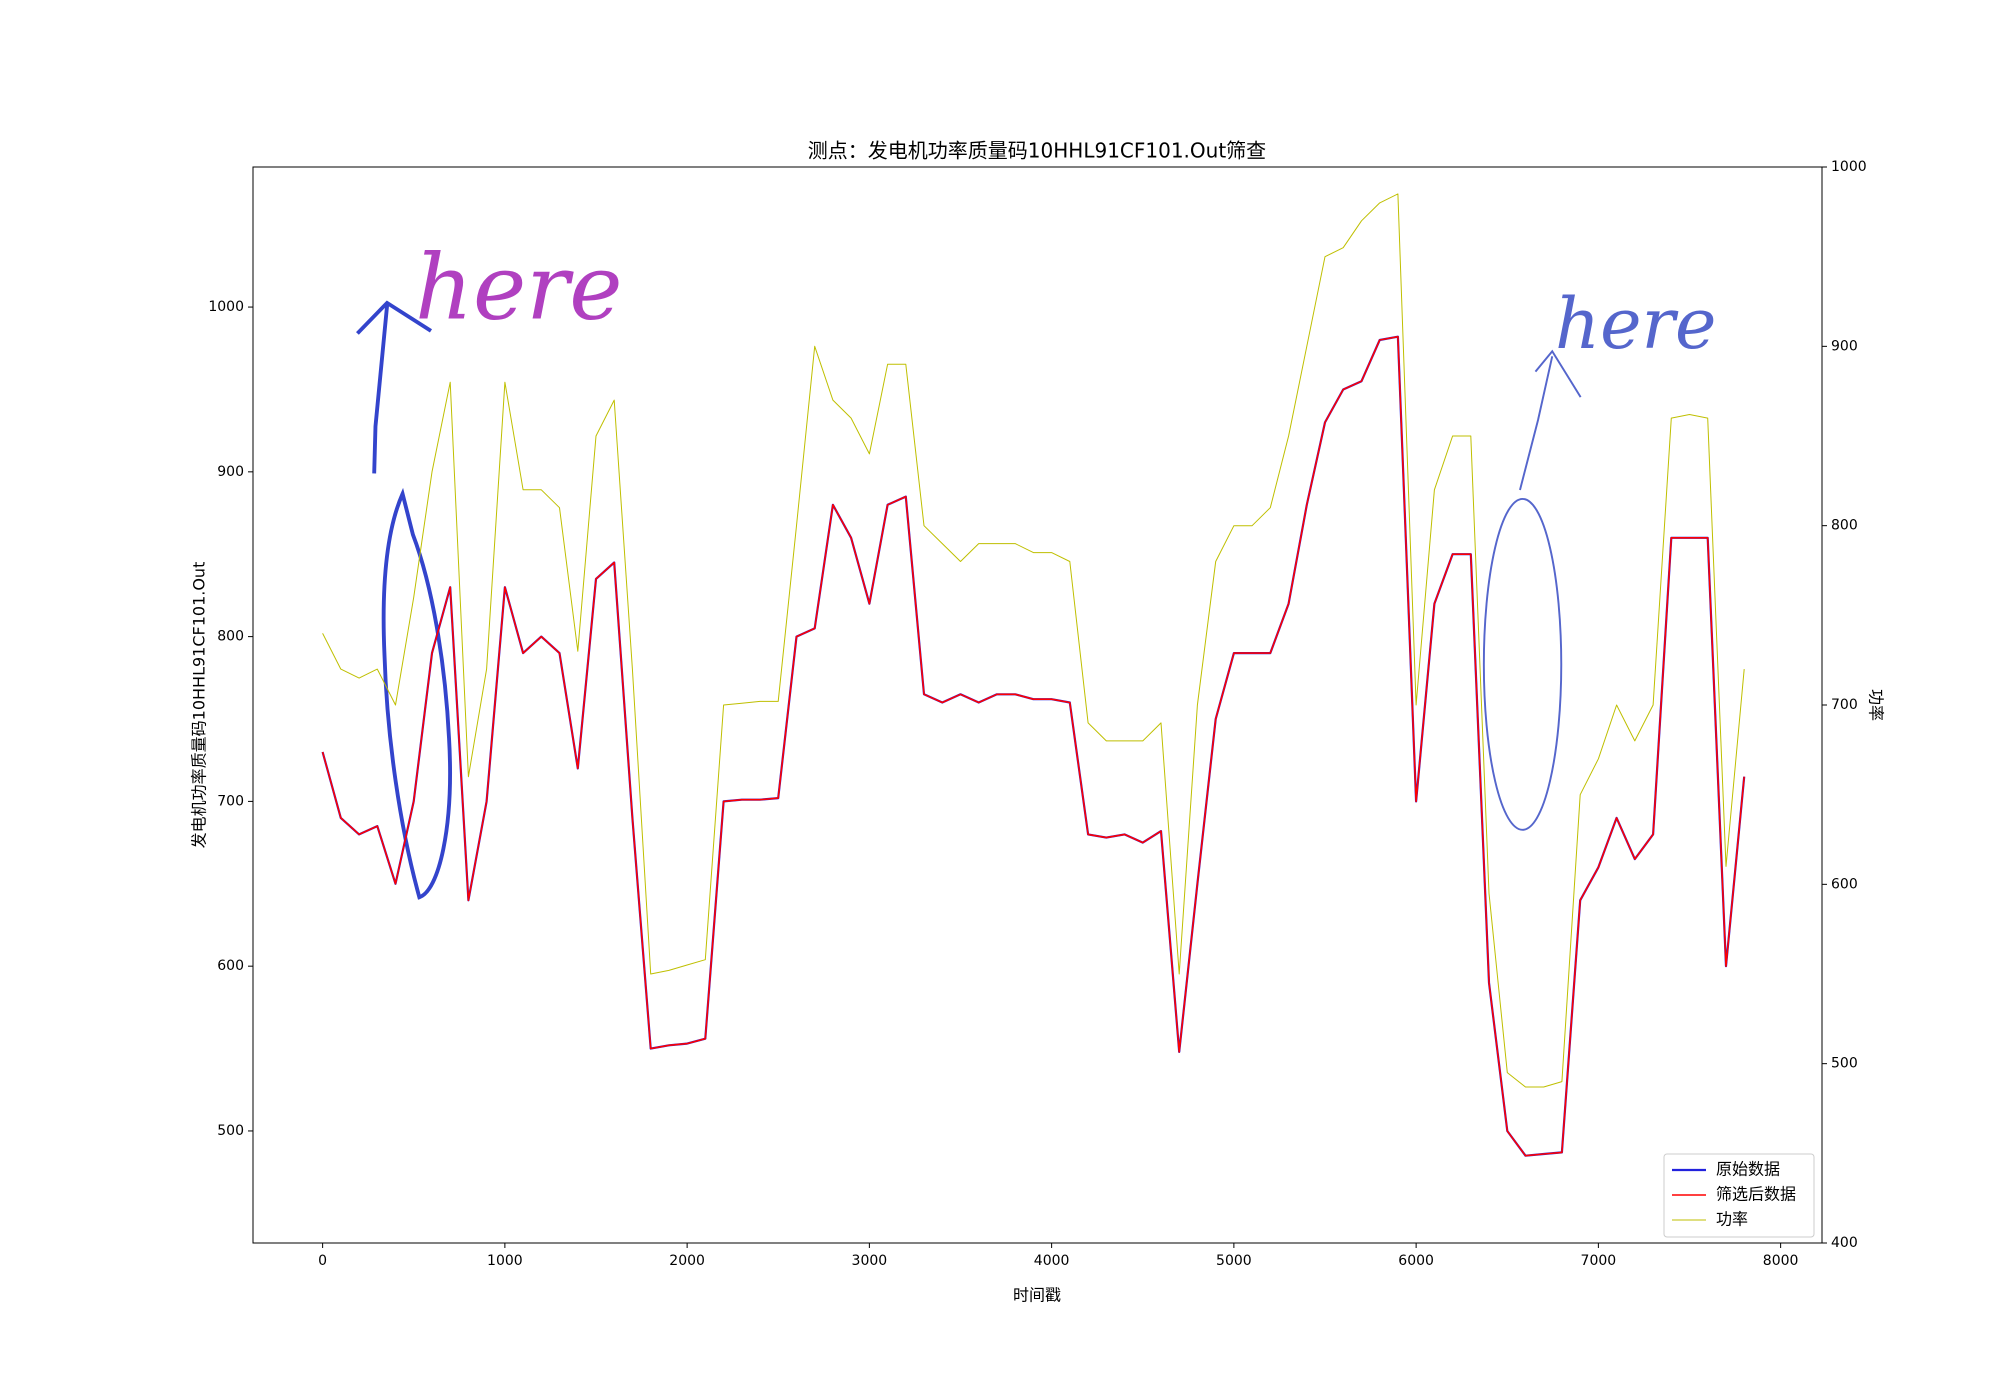 The height and width of the screenshot is (1400, 2000). Describe the element at coordinates (1416, 1261) in the screenshot. I see `x-tick-label: 6000` at that location.